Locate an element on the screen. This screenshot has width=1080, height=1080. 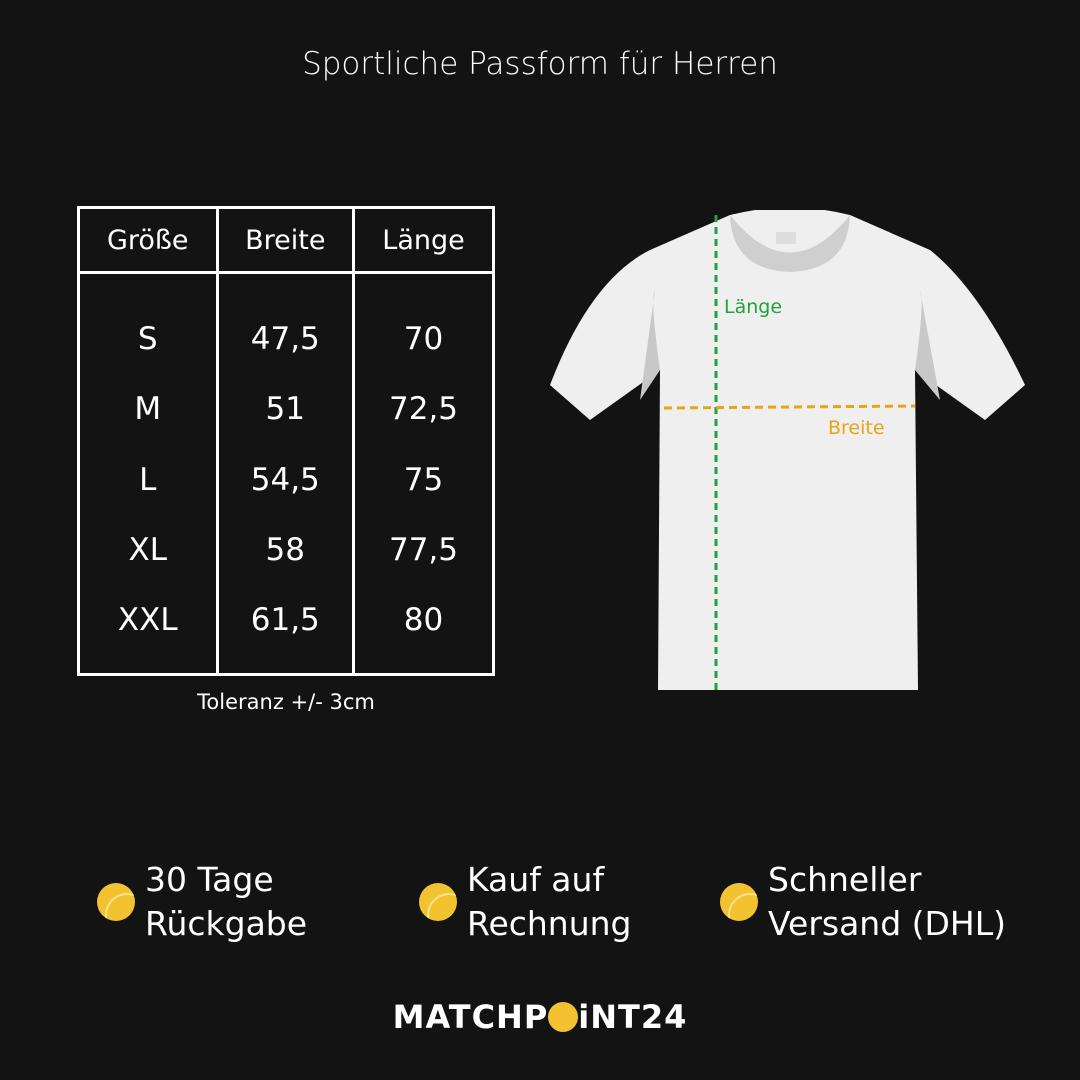
cell: 61,5 is located at coordinates (285, 630).